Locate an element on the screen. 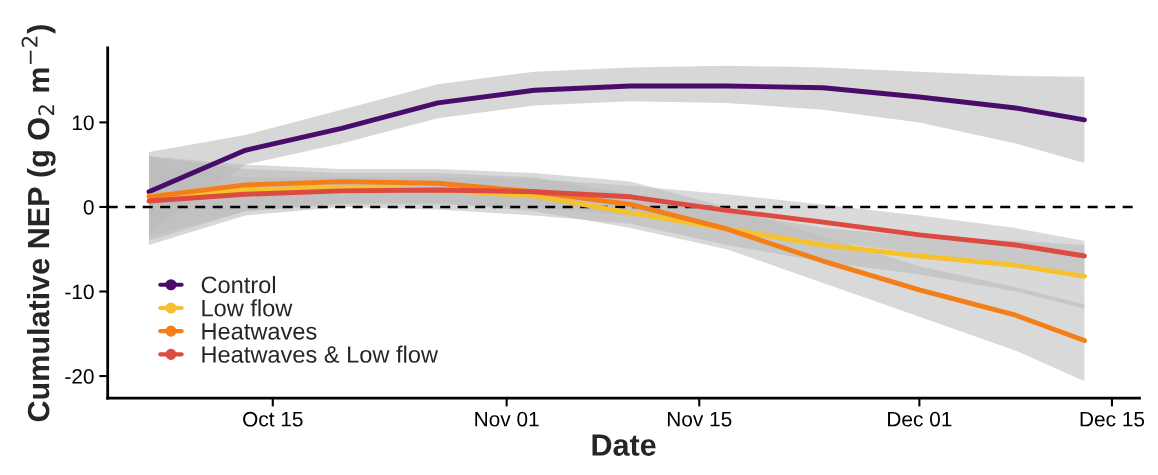 This screenshot has height=475, width=1158. y-tick-label: -20 is located at coordinates (79, 376).